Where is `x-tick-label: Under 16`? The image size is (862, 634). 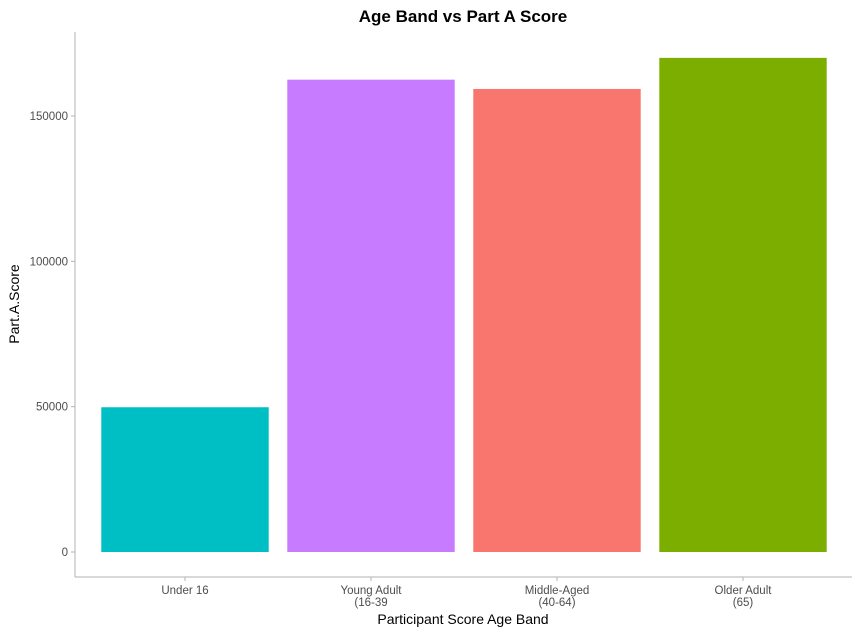 x-tick-label: Under 16 is located at coordinates (184, 591).